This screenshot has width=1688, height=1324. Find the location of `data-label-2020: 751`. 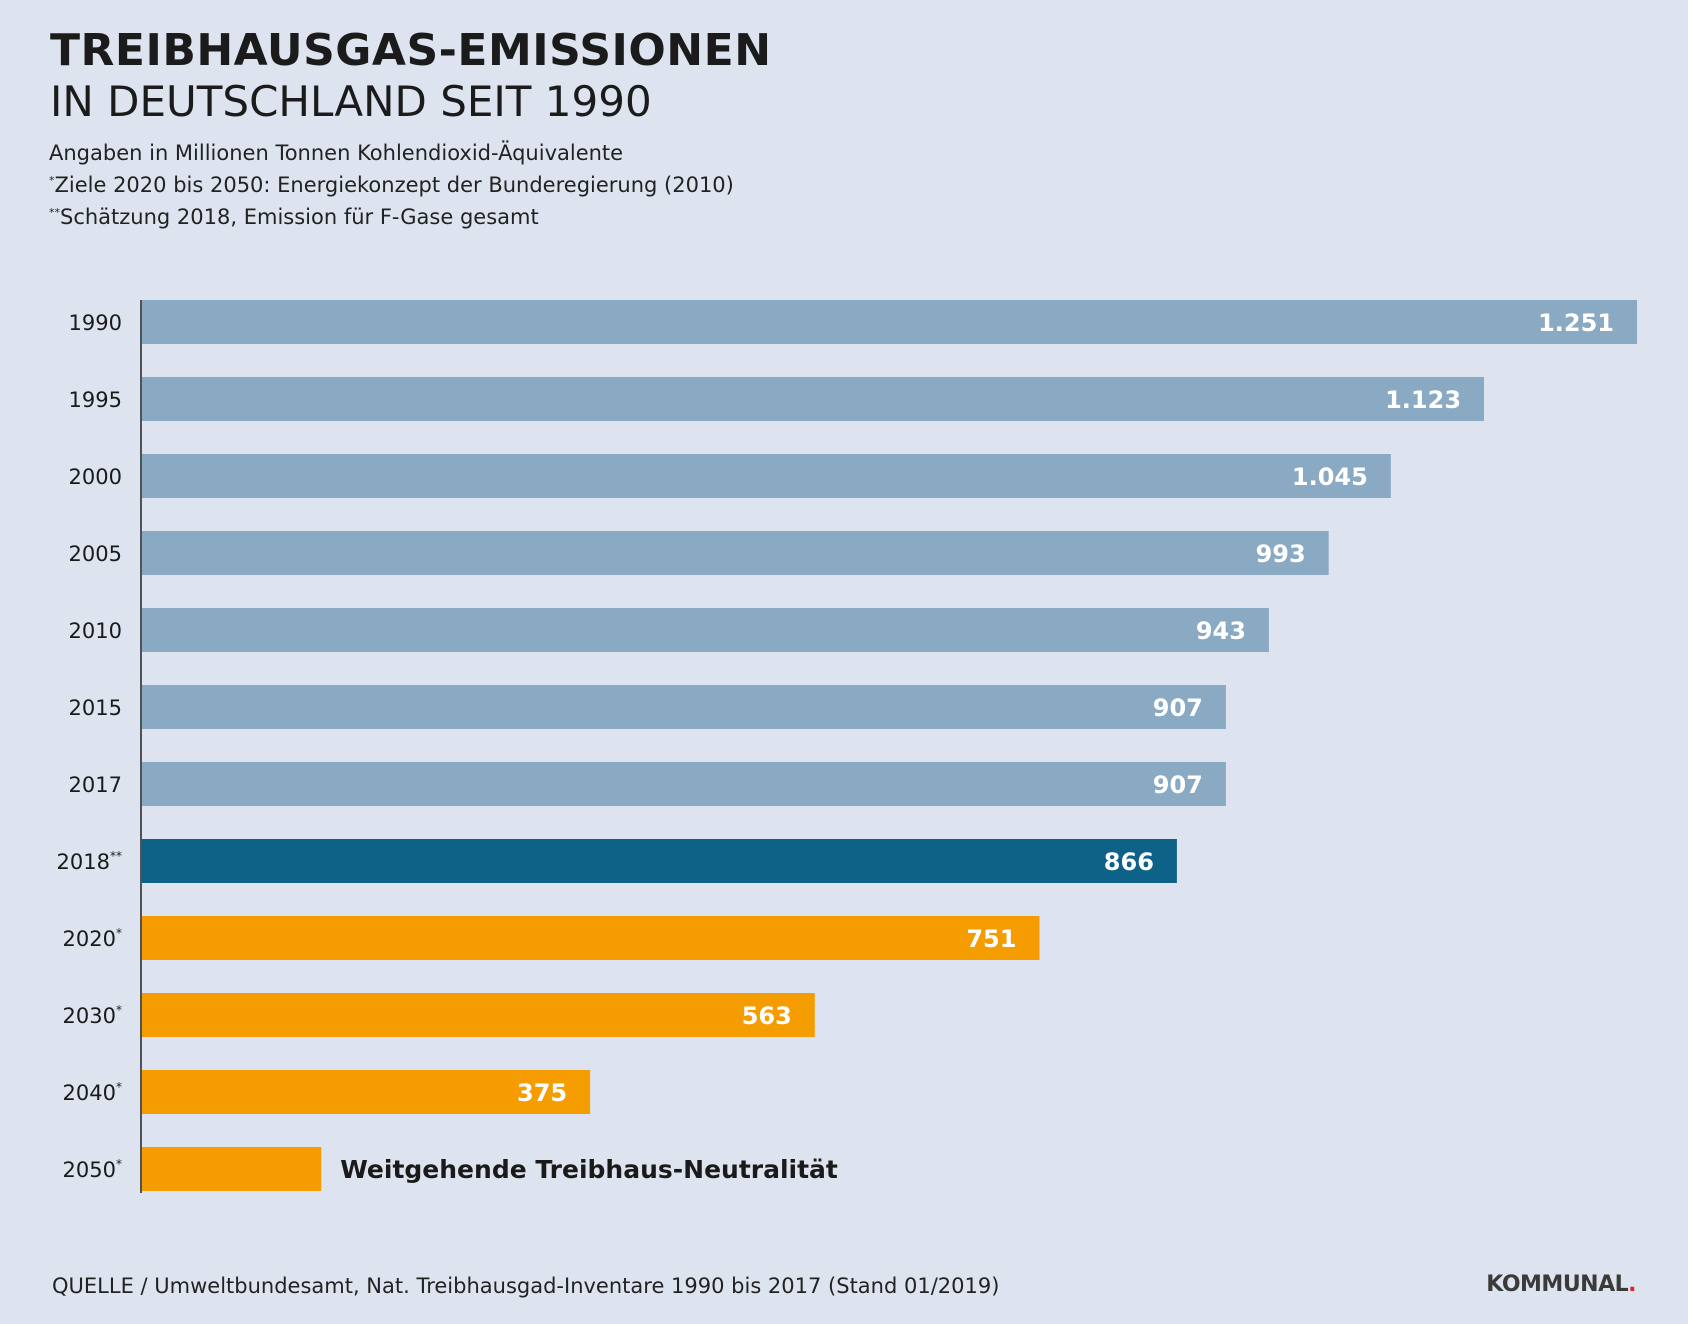

data-label-2020: 751 is located at coordinates (991, 939).